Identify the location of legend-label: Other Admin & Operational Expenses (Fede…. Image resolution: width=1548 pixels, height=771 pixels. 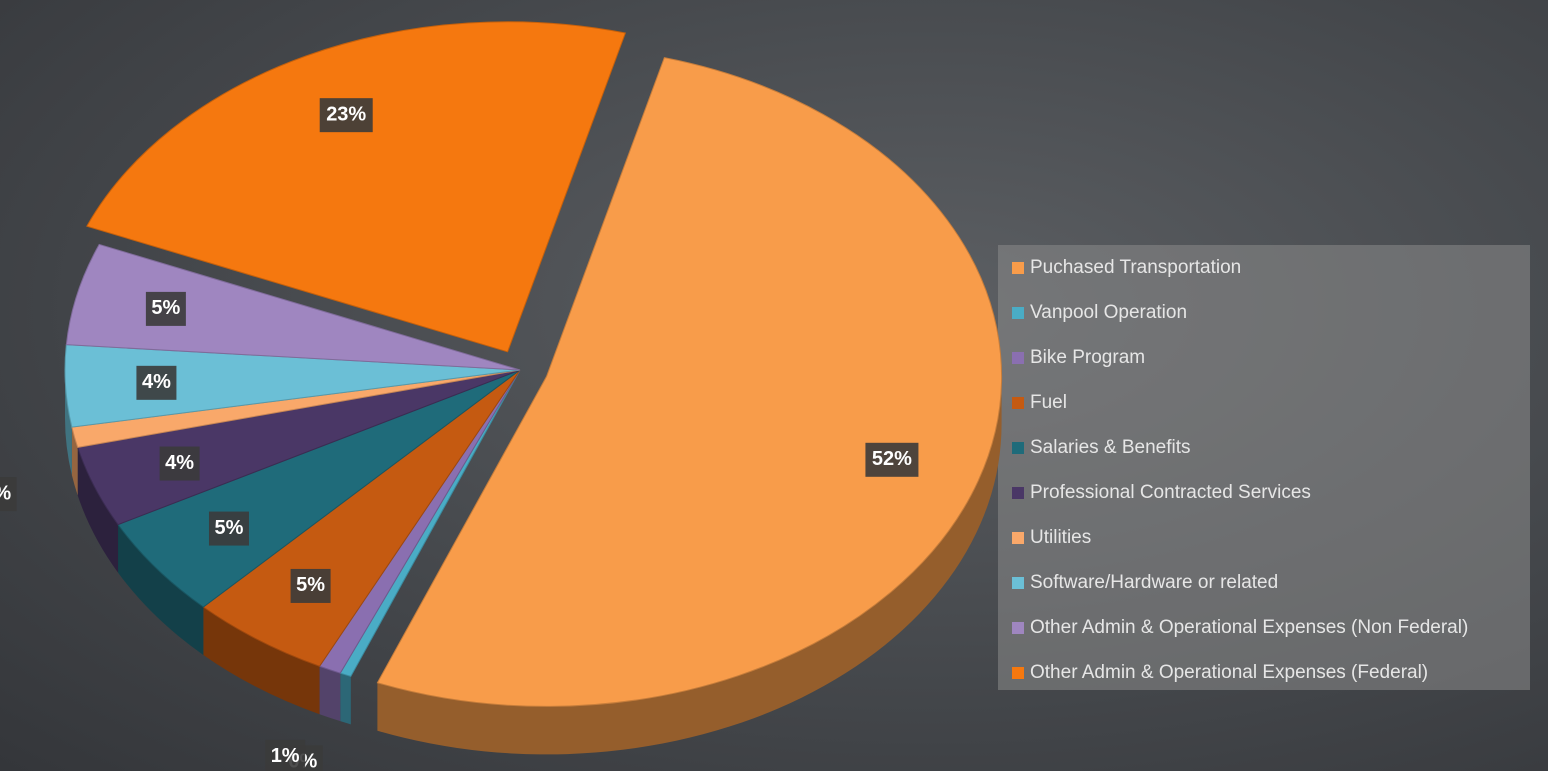
(1229, 672).